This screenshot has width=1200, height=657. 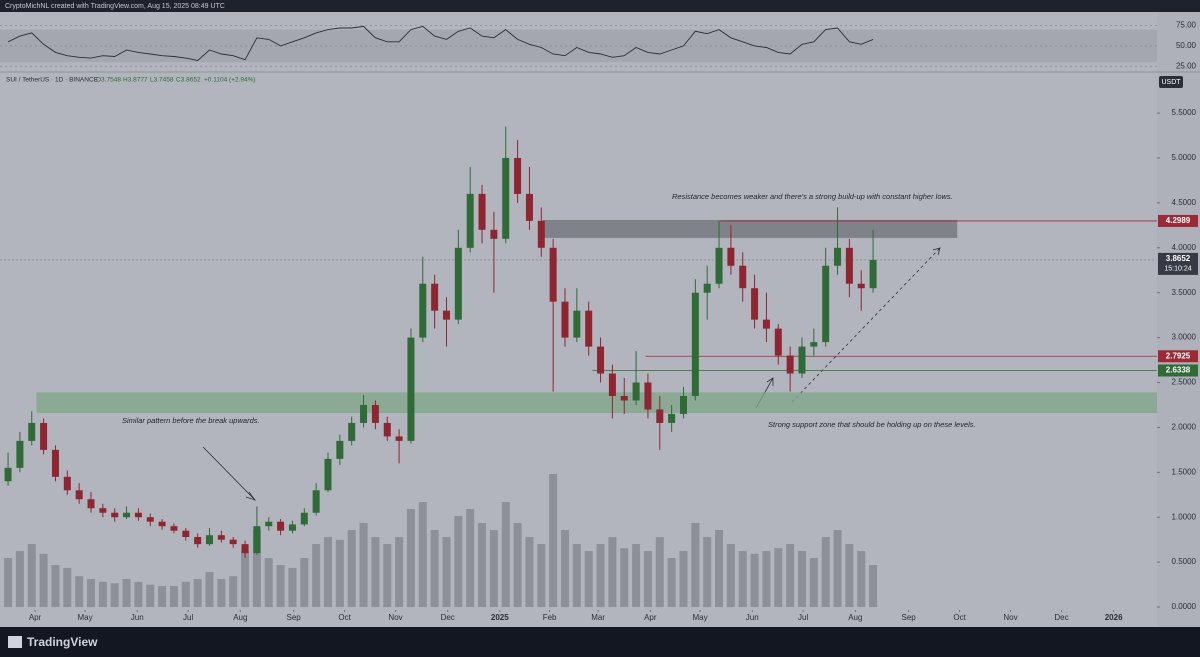 What do you see at coordinates (1184, 112) in the screenshot?
I see `y-tick-label: 5.5000` at bounding box center [1184, 112].